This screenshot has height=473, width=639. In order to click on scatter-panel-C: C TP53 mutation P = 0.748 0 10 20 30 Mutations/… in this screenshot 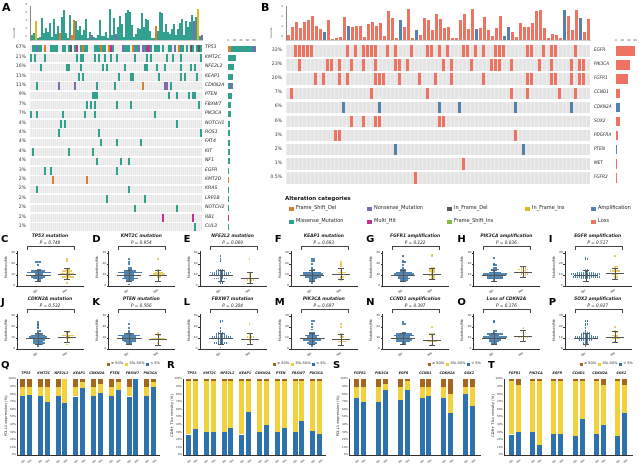, I will do `click(45, 265)`.